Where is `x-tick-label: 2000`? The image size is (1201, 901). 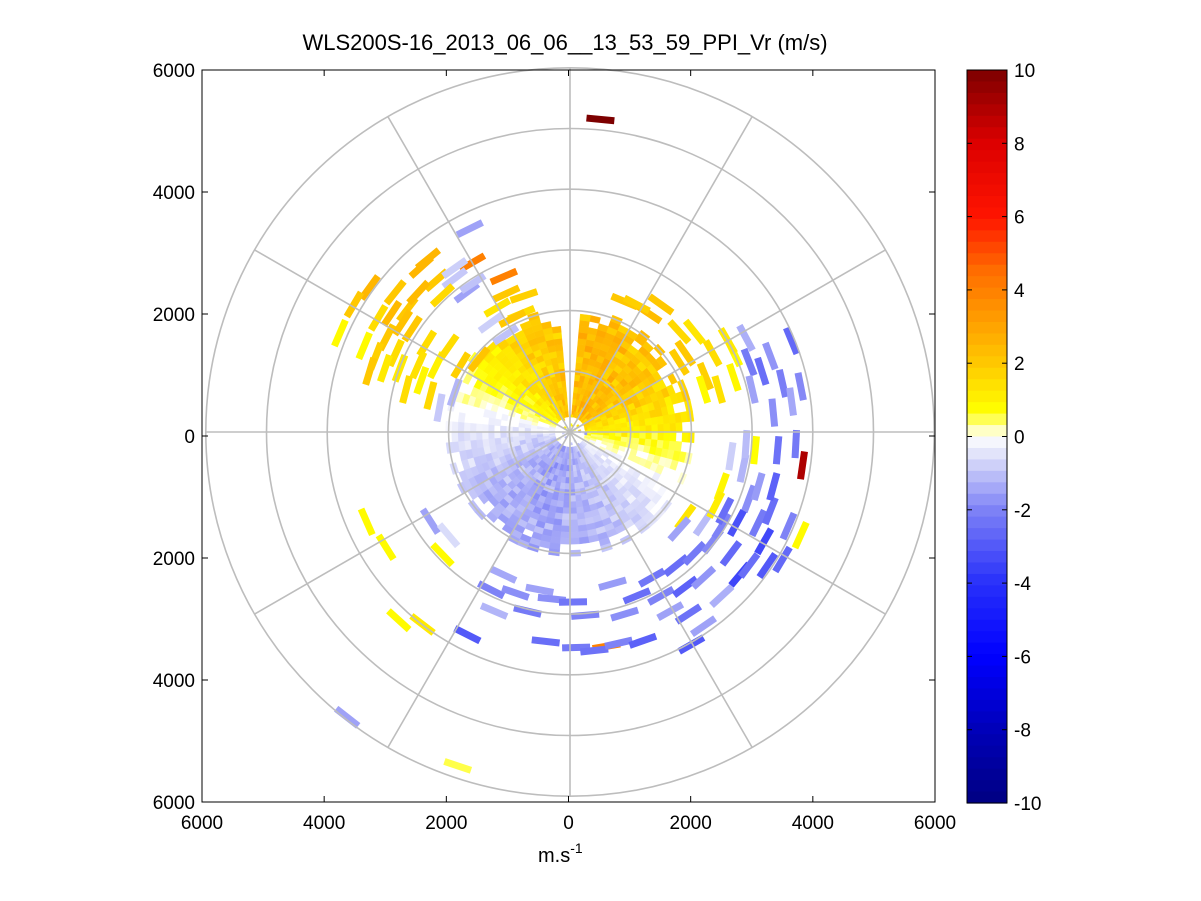 x-tick-label: 2000 is located at coordinates (691, 823).